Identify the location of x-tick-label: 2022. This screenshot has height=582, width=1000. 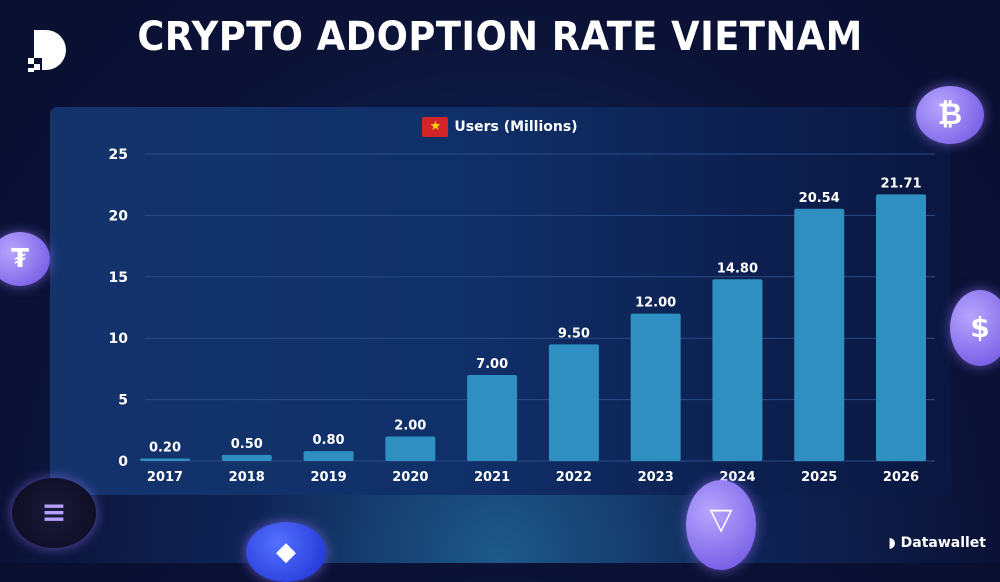
(574, 477).